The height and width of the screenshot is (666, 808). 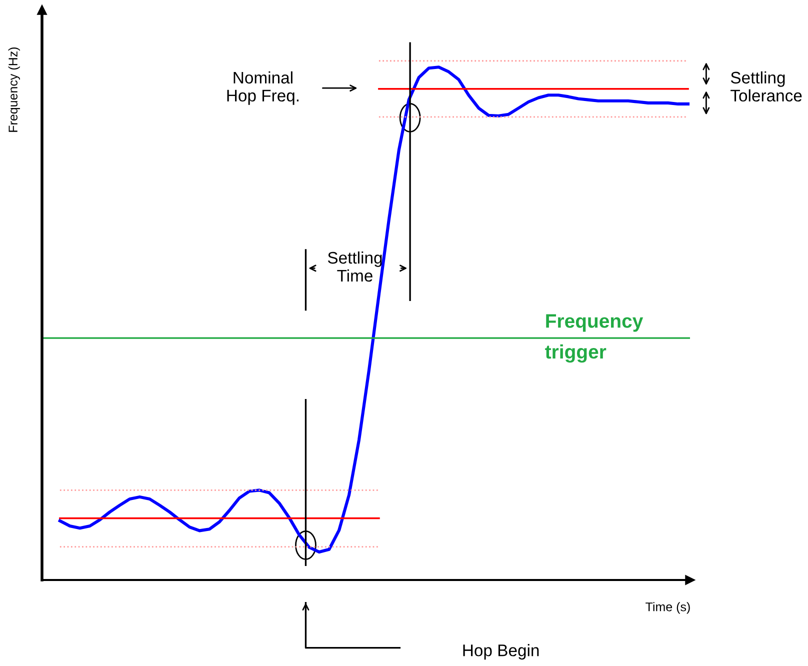 I want to click on text: Settling Tolerance, so click(x=766, y=86).